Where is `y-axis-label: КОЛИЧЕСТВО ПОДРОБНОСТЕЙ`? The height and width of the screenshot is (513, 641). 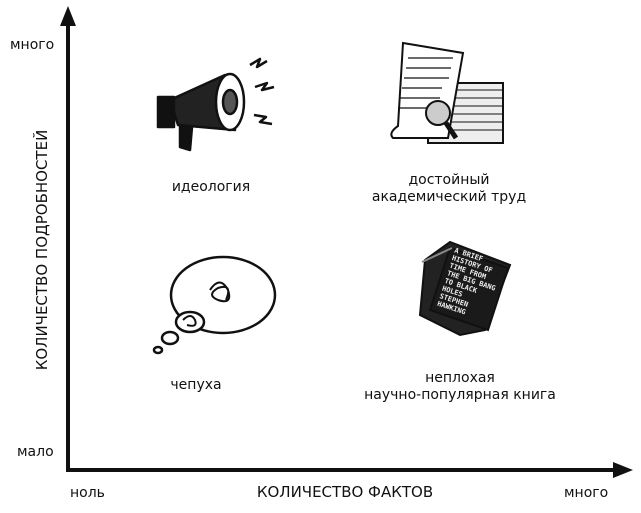 y-axis-label: КОЛИЧЕСТВО ПОДРОБНОСТЕЙ is located at coordinates (42, 250).